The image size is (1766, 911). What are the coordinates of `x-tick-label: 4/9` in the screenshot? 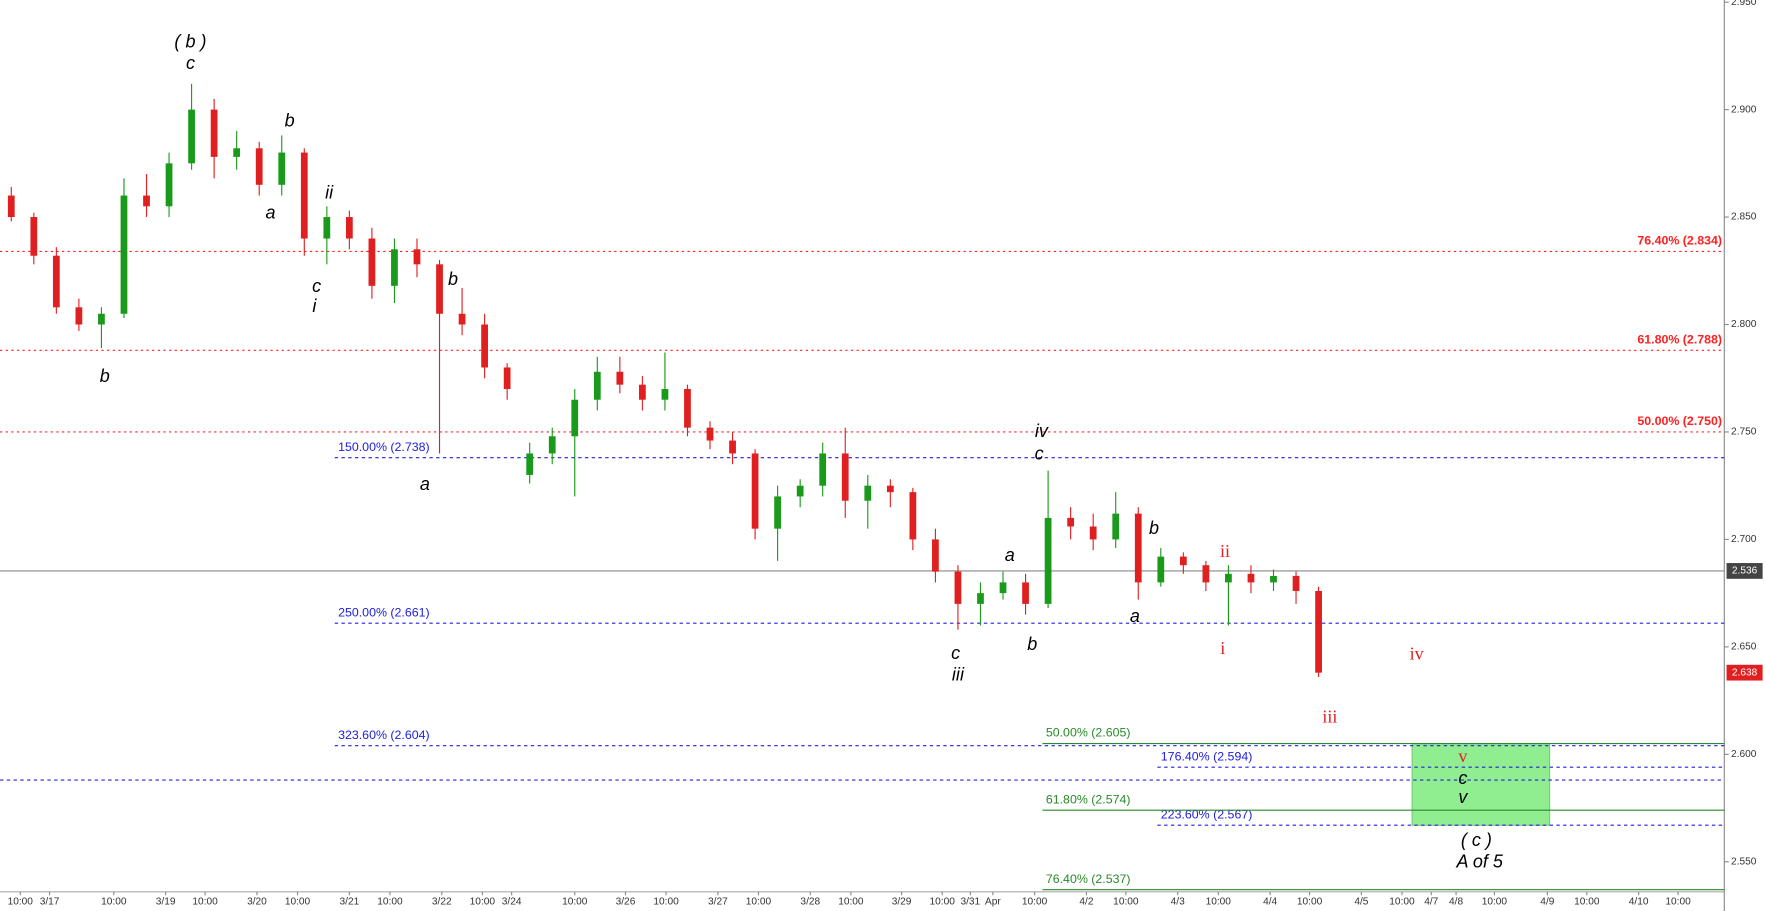 It's located at (1547, 902).